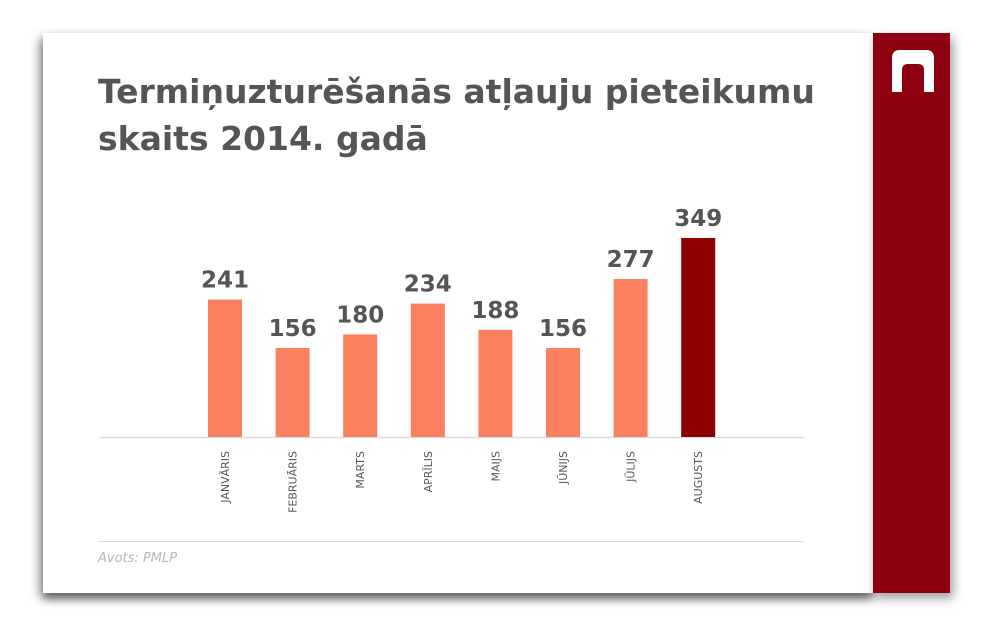  I want to click on bar-janvāris, so click(225, 368).